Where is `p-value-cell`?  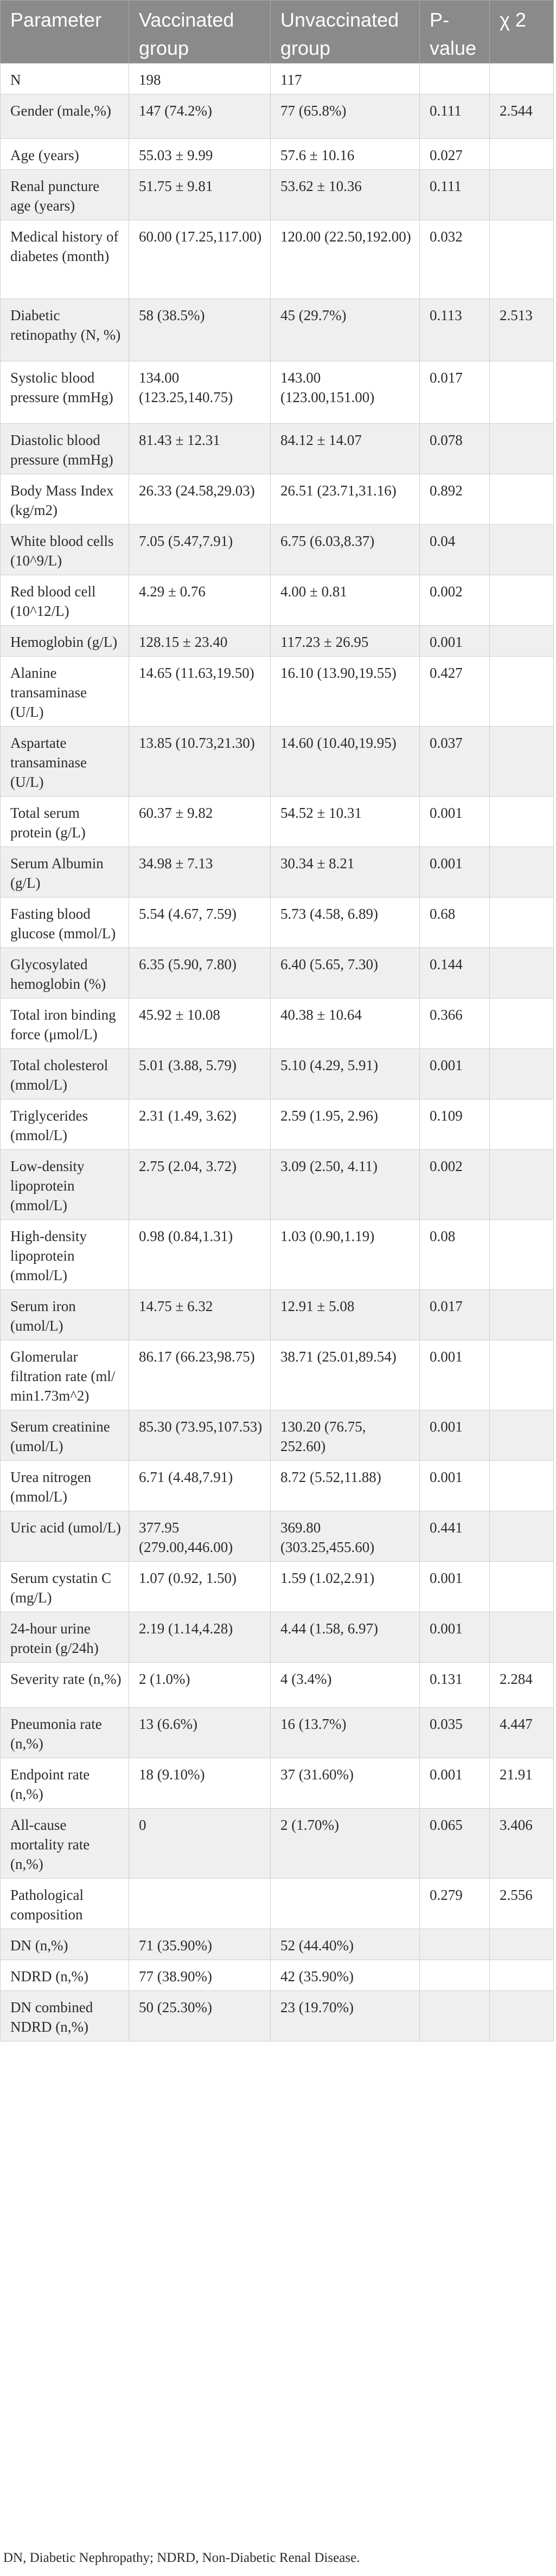 p-value-cell is located at coordinates (454, 1976).